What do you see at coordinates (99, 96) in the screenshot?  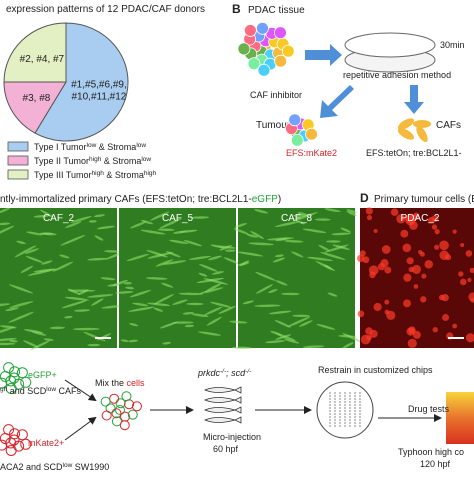 I see `slice-label: #10,#11,#12` at bounding box center [99, 96].